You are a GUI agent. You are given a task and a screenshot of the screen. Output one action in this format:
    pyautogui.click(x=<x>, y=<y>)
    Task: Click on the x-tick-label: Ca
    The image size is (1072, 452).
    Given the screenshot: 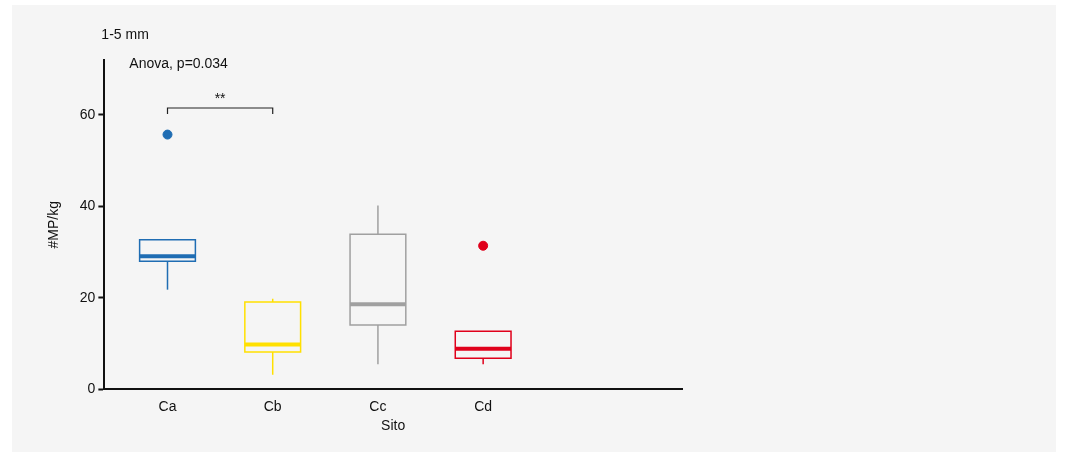 What is the action you would take?
    pyautogui.click(x=167, y=405)
    